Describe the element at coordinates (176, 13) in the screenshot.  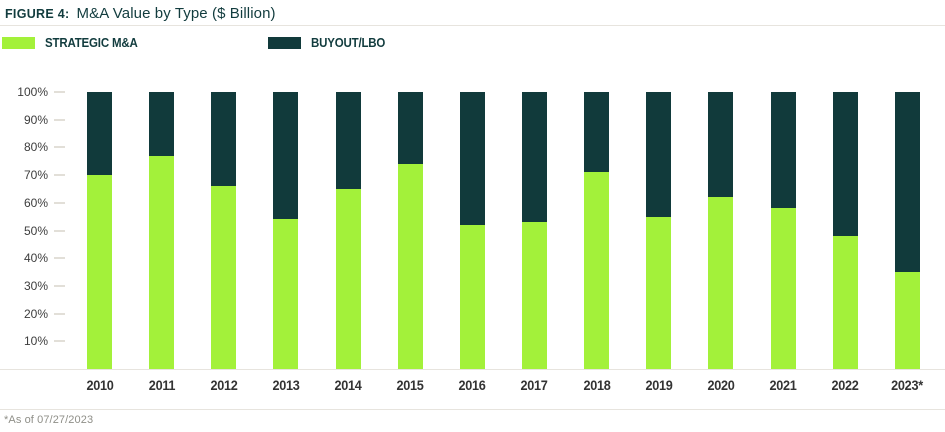
I see `page-title: M&A Value by Type ($ Billion)` at that location.